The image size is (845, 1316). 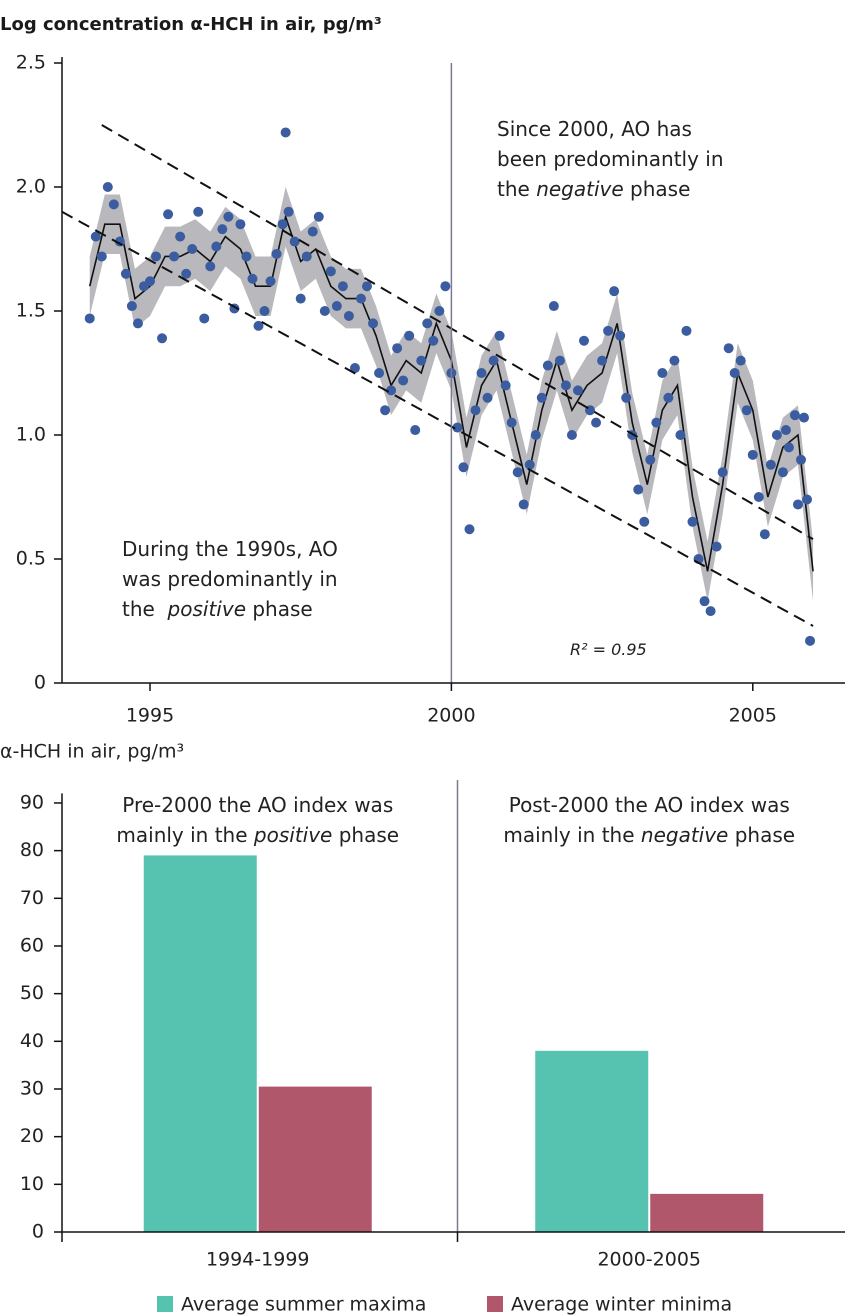 What do you see at coordinates (230, 579) in the screenshot?
I see `annotation: was predominantly in` at bounding box center [230, 579].